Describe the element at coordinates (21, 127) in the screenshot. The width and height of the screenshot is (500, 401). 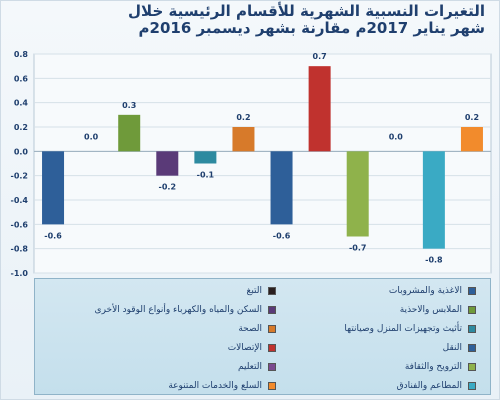
I see `y-tick-label: 0.2` at that location.